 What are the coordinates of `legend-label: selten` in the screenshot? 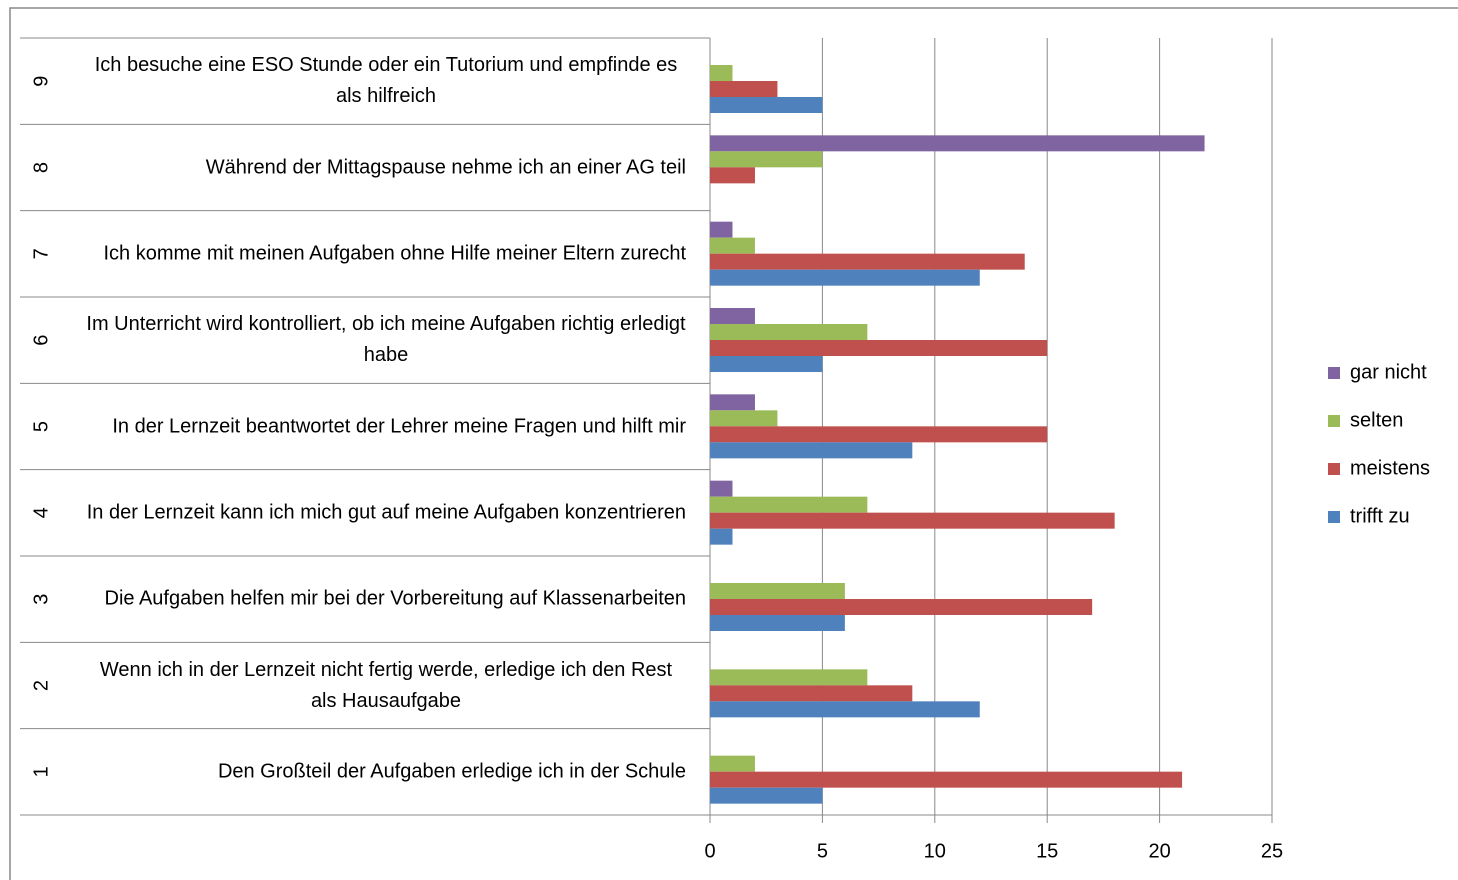 It's located at (1376, 420).